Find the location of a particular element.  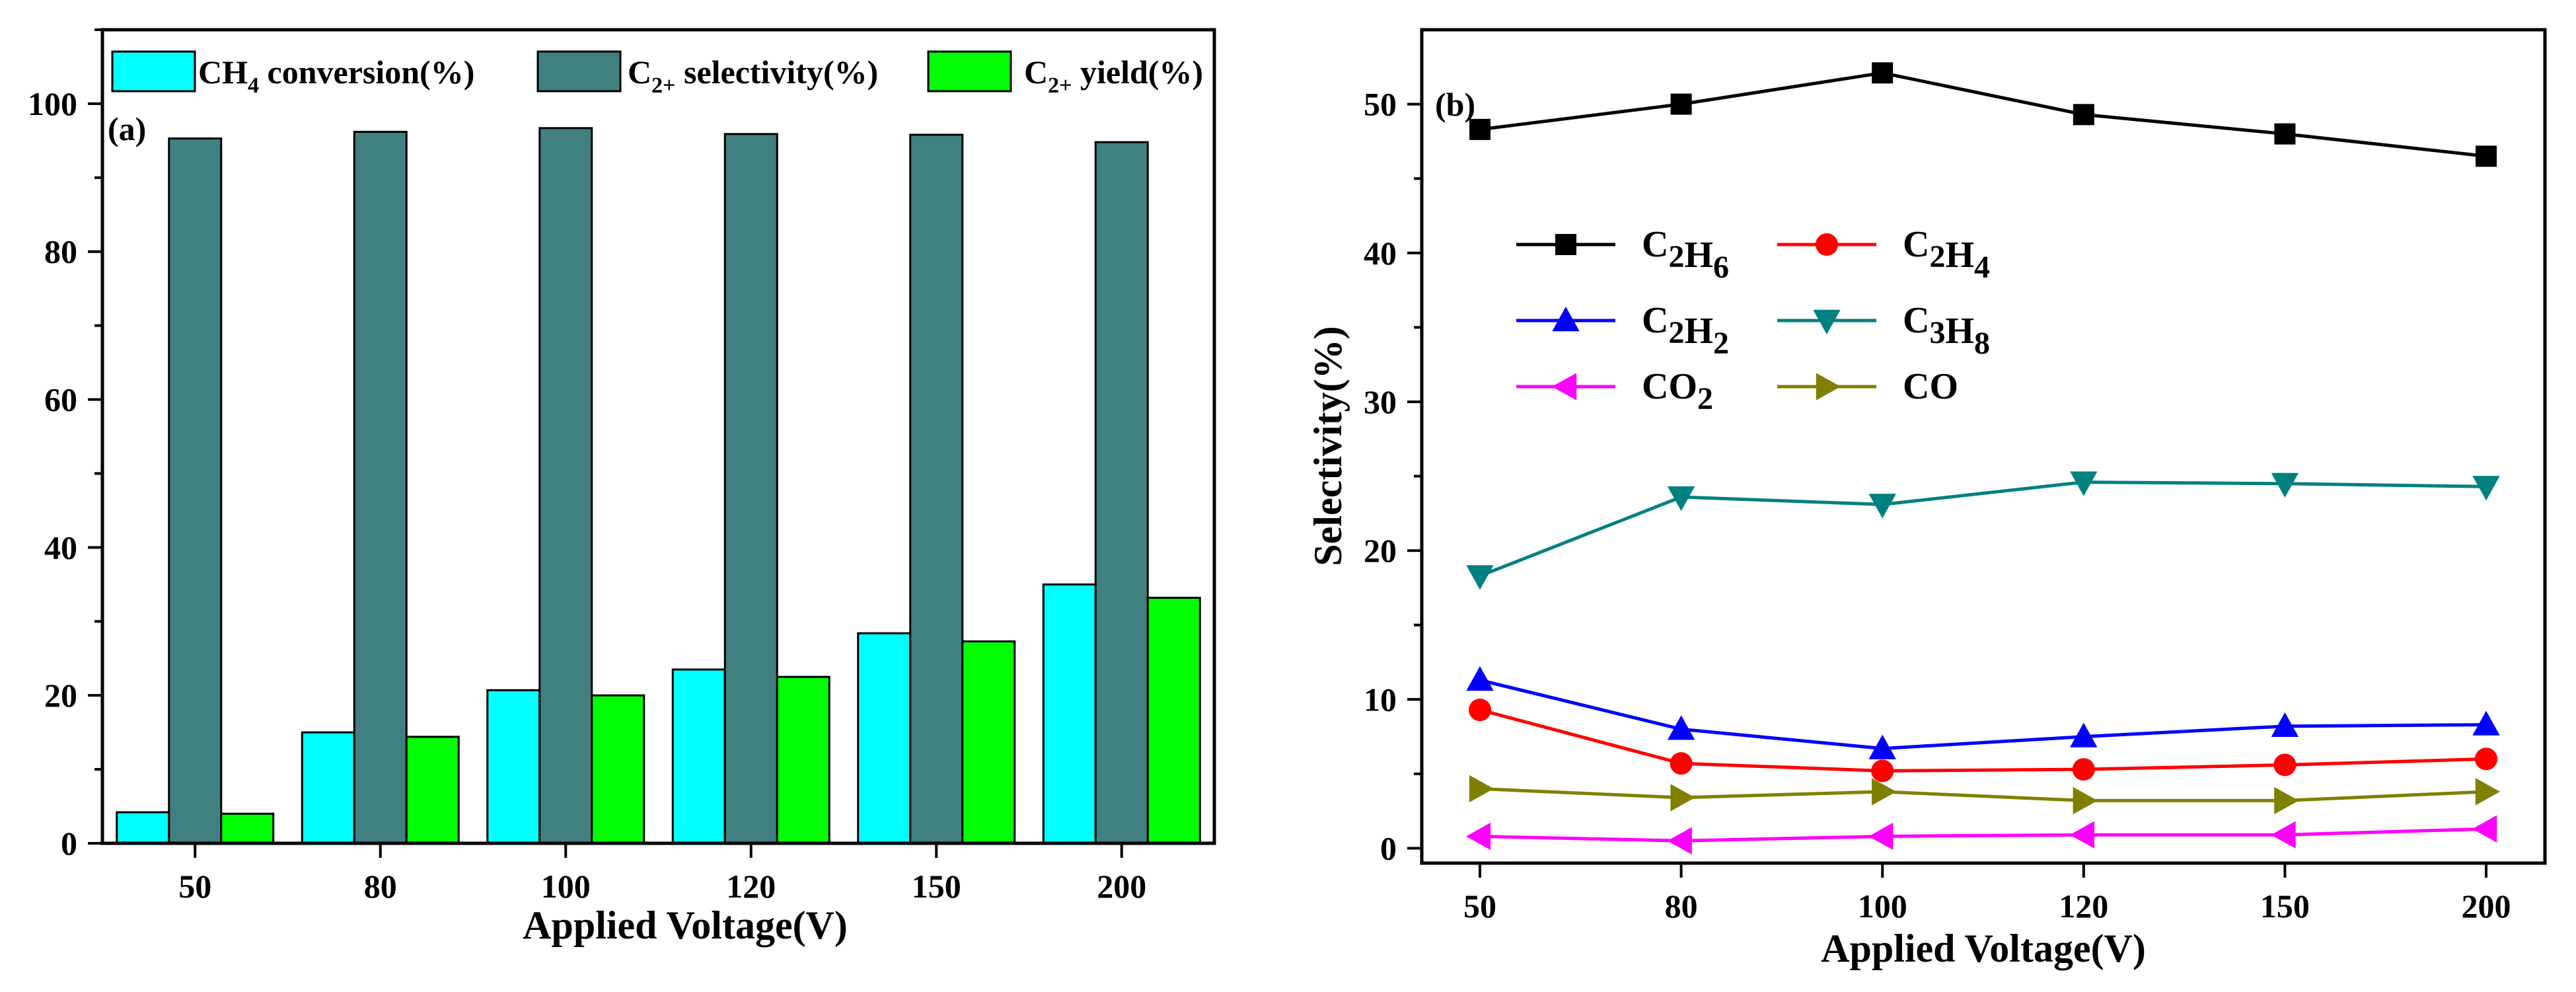

legend-item-ch4-conversion: CH4 conversion(%) is located at coordinates (292, 74).